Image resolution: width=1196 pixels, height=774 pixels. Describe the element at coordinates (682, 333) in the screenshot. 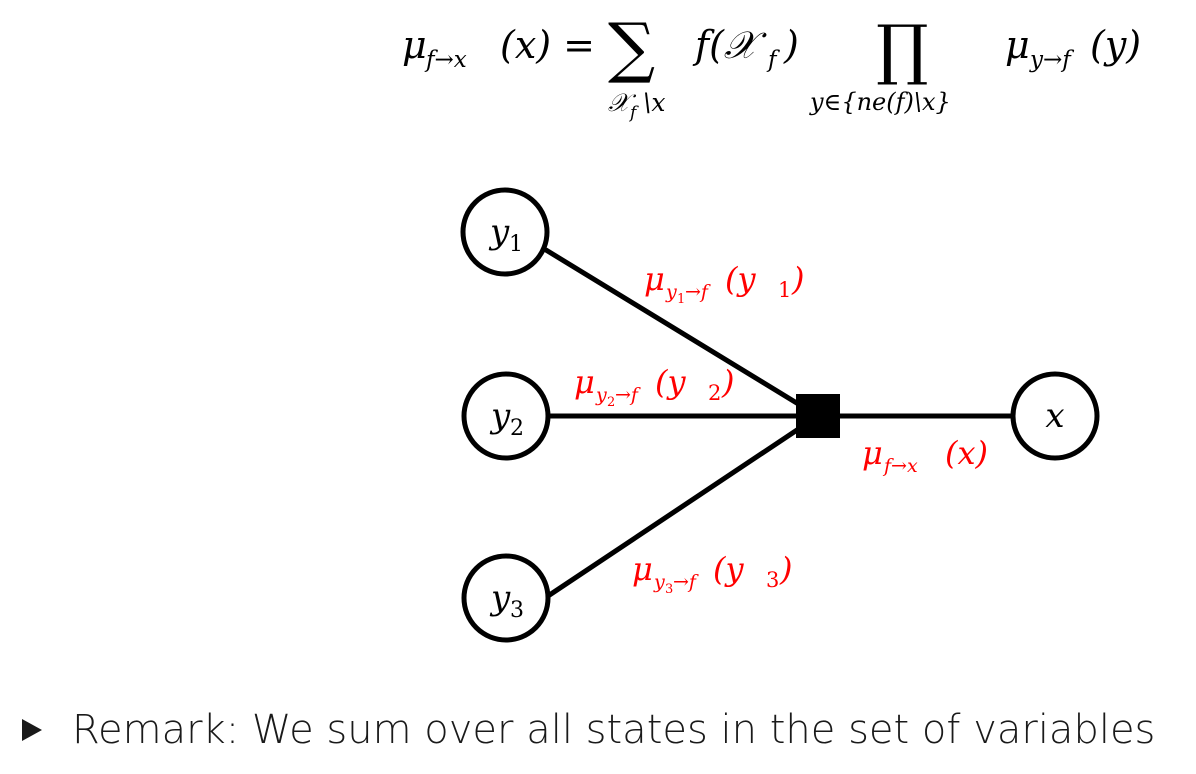

I see `edge-y1-f` at that location.